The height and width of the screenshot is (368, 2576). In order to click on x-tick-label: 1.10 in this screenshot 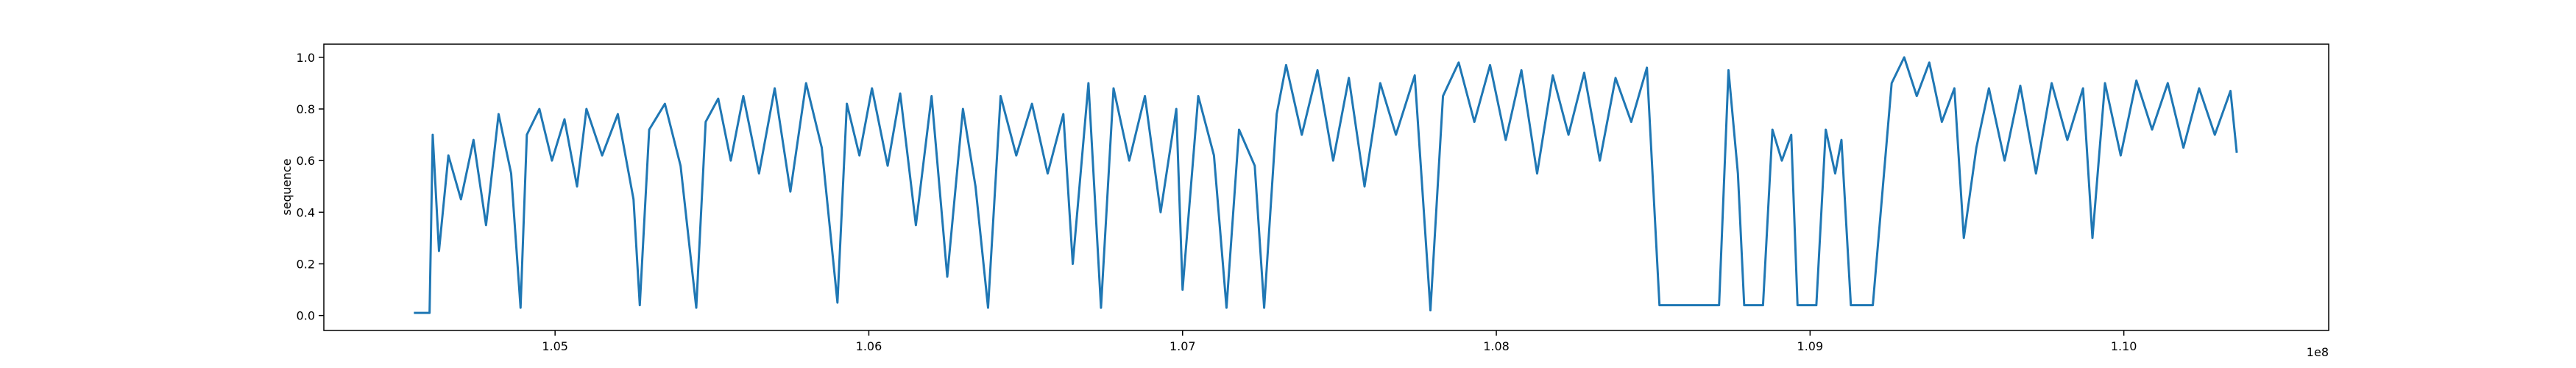, I will do `click(2124, 346)`.